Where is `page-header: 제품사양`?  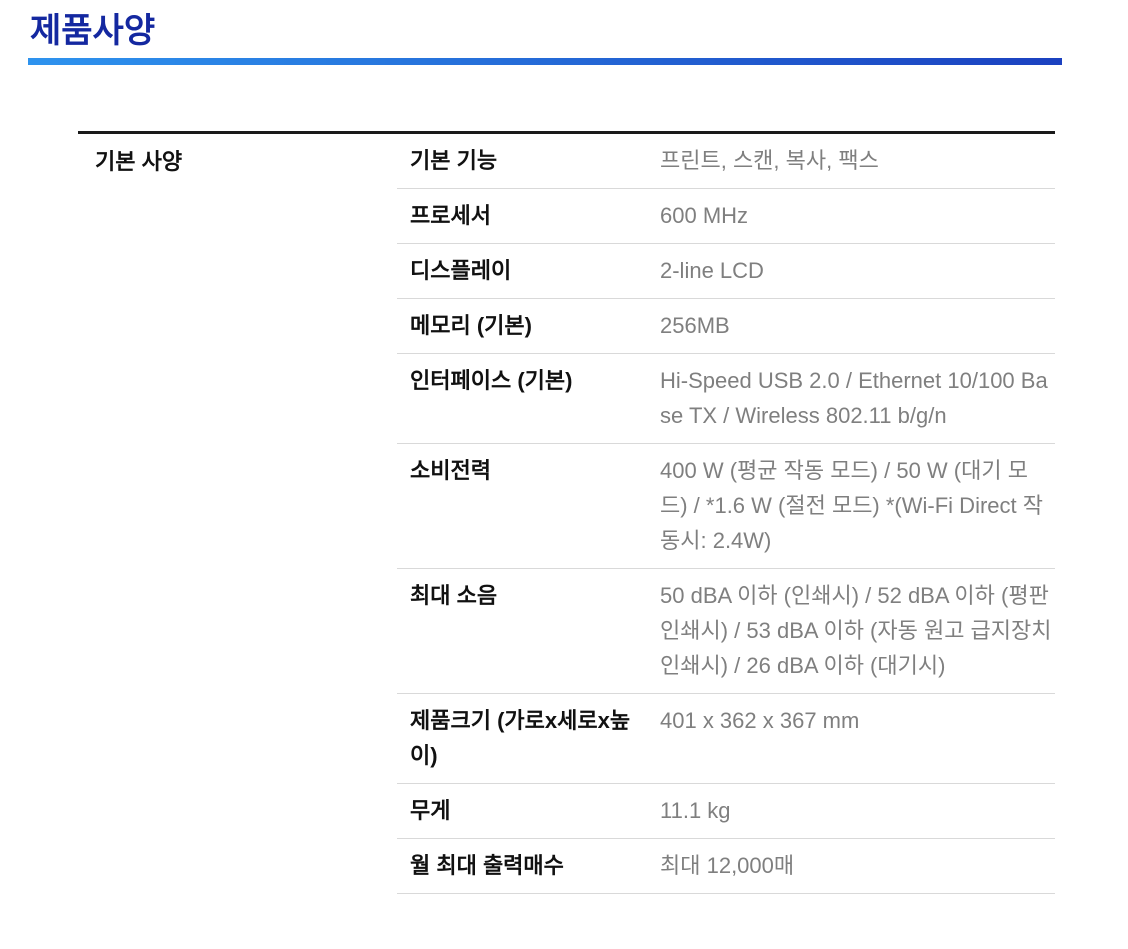
page-header: 제품사양 is located at coordinates (564, 32).